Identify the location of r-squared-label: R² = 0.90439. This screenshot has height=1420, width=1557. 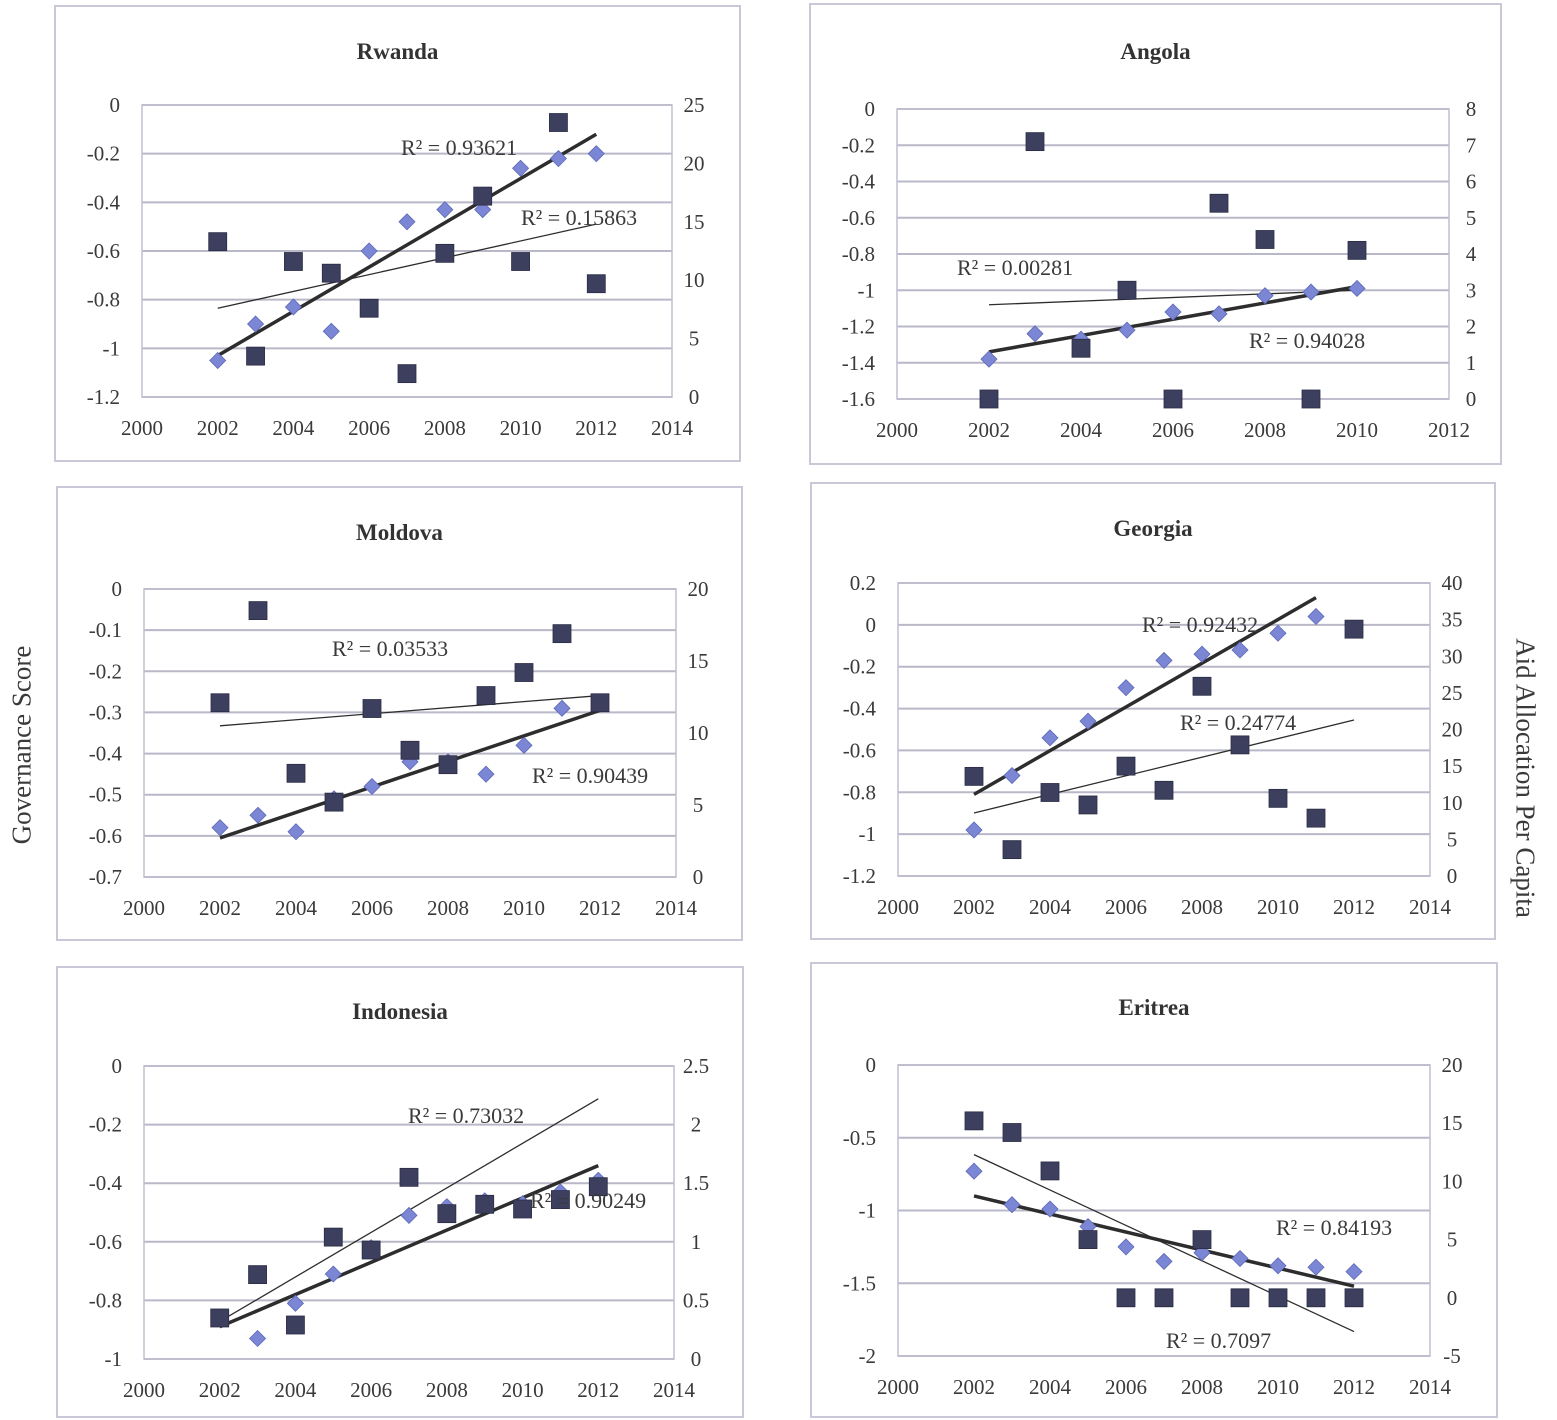
(590, 775).